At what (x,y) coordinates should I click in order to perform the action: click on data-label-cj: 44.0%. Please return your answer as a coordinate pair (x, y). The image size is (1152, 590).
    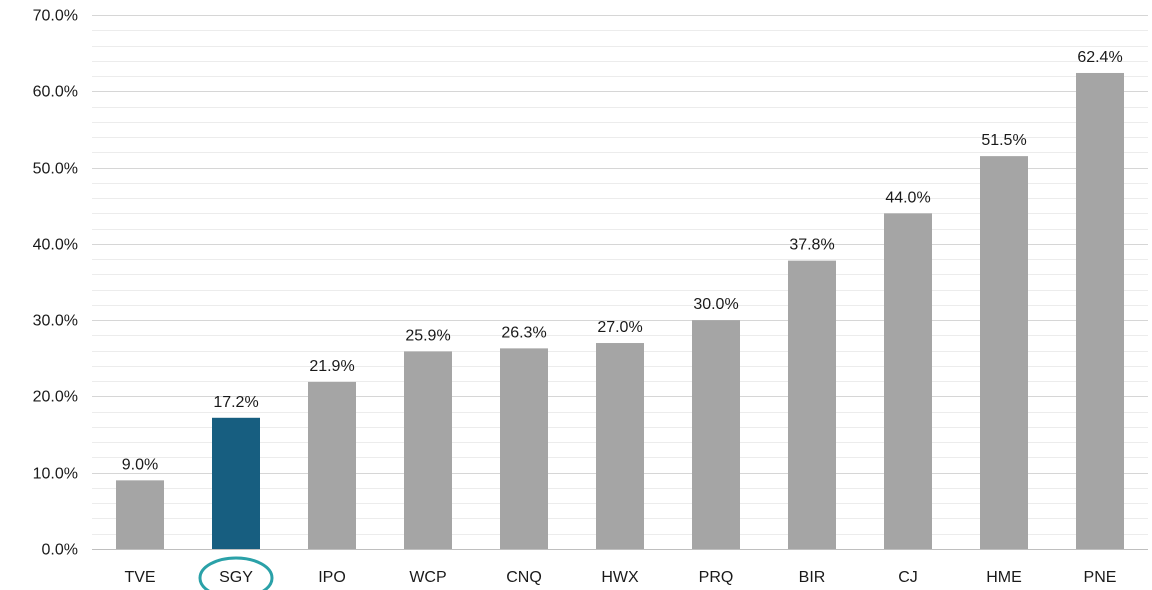
    Looking at the image, I should click on (907, 197).